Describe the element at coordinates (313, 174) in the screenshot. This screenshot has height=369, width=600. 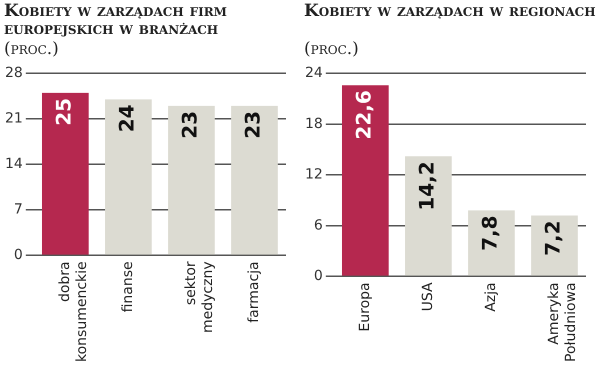
I see `y-tick-label: 12` at that location.